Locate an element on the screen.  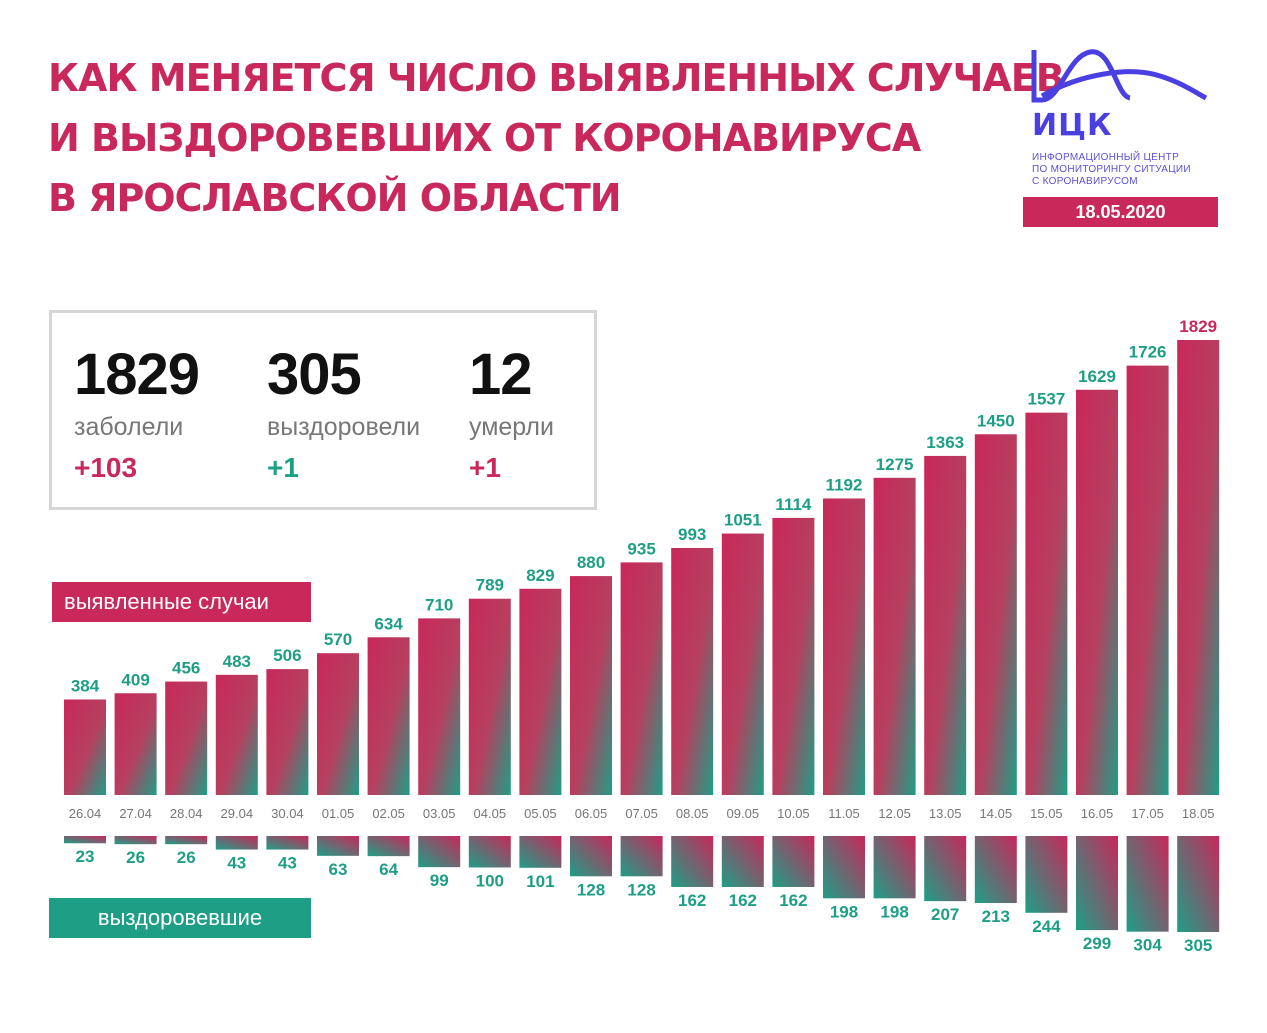
date-tick-label: 17.05 is located at coordinates (1147, 813).